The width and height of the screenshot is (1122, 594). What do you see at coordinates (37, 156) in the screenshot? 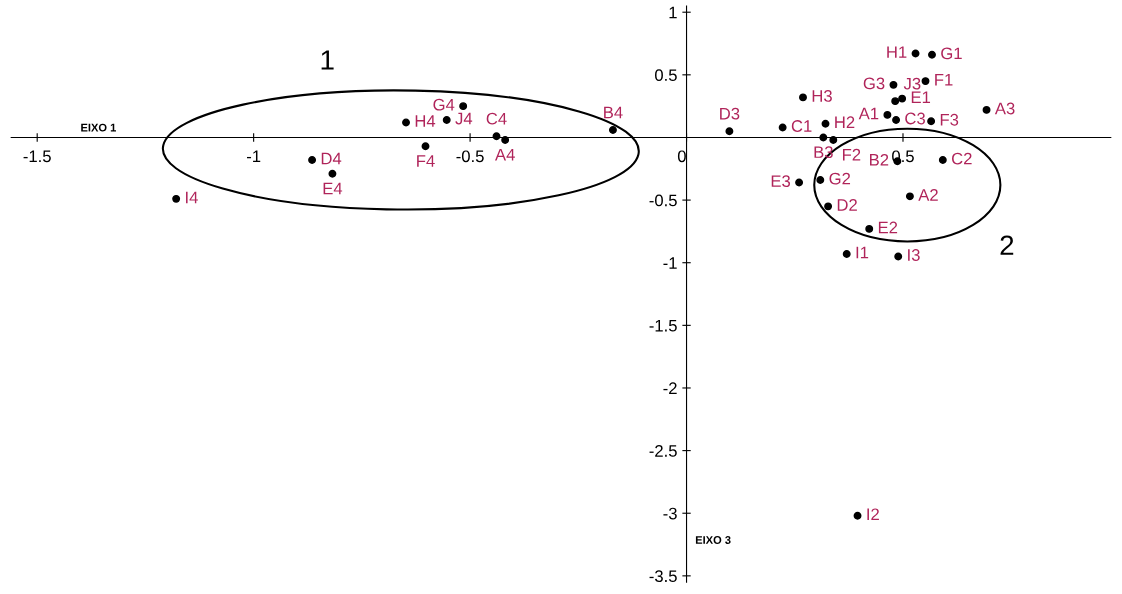
I see `x-tick-label: -1.5` at bounding box center [37, 156].